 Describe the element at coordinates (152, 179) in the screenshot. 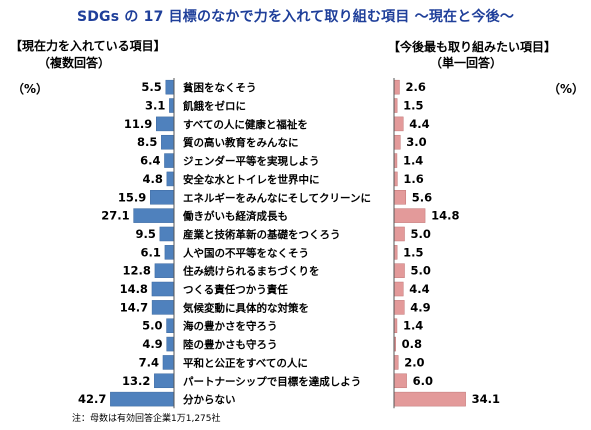

I see `left-value-label: 4.8` at that location.